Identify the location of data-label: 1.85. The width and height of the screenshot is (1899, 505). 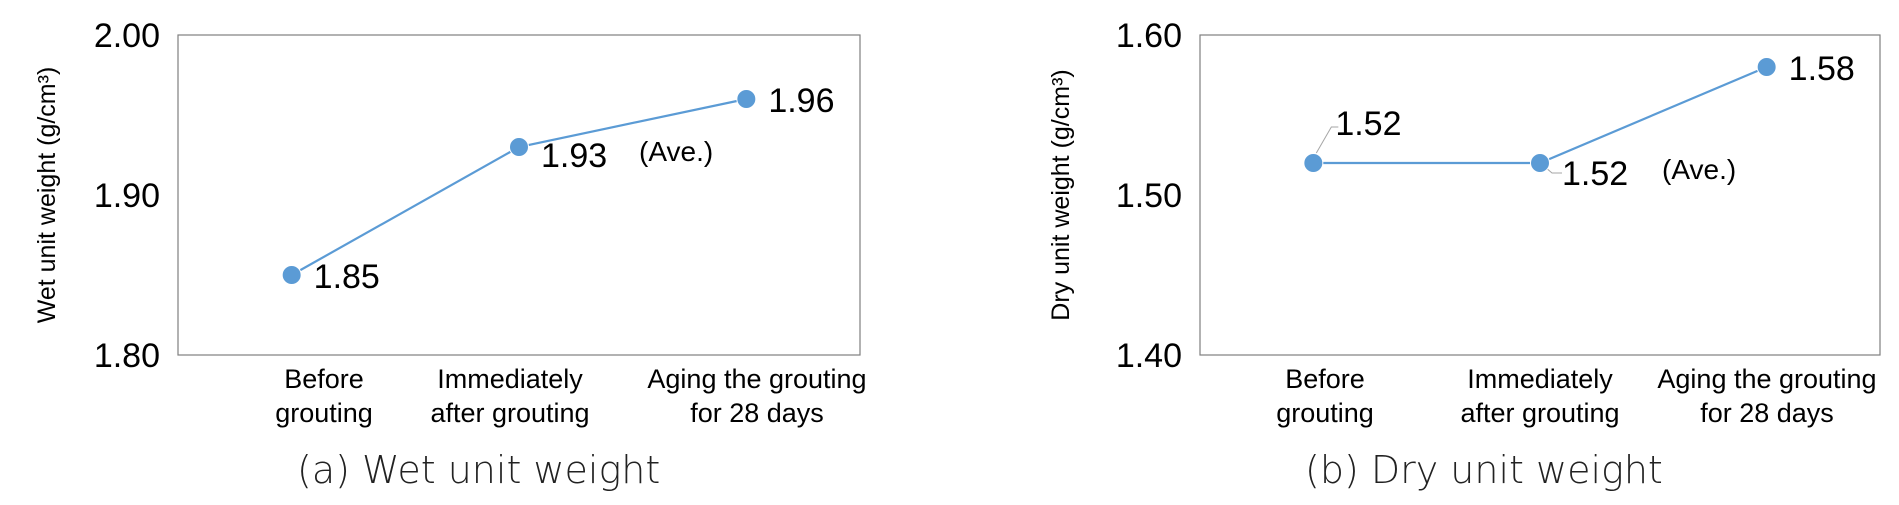
(347, 277).